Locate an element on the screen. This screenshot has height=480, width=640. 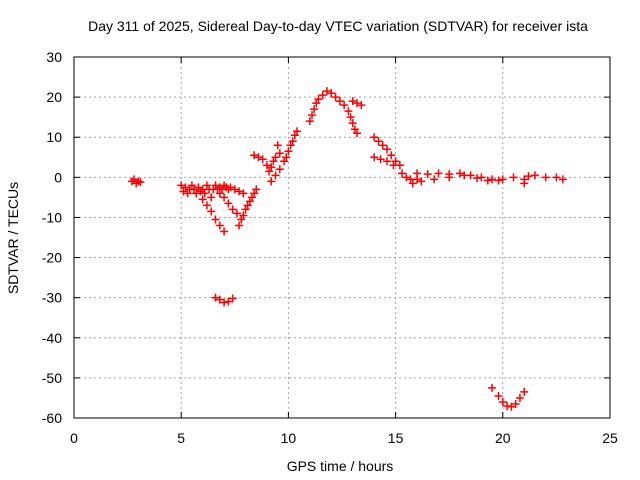
y-tick-label: -30 is located at coordinates (52, 298).